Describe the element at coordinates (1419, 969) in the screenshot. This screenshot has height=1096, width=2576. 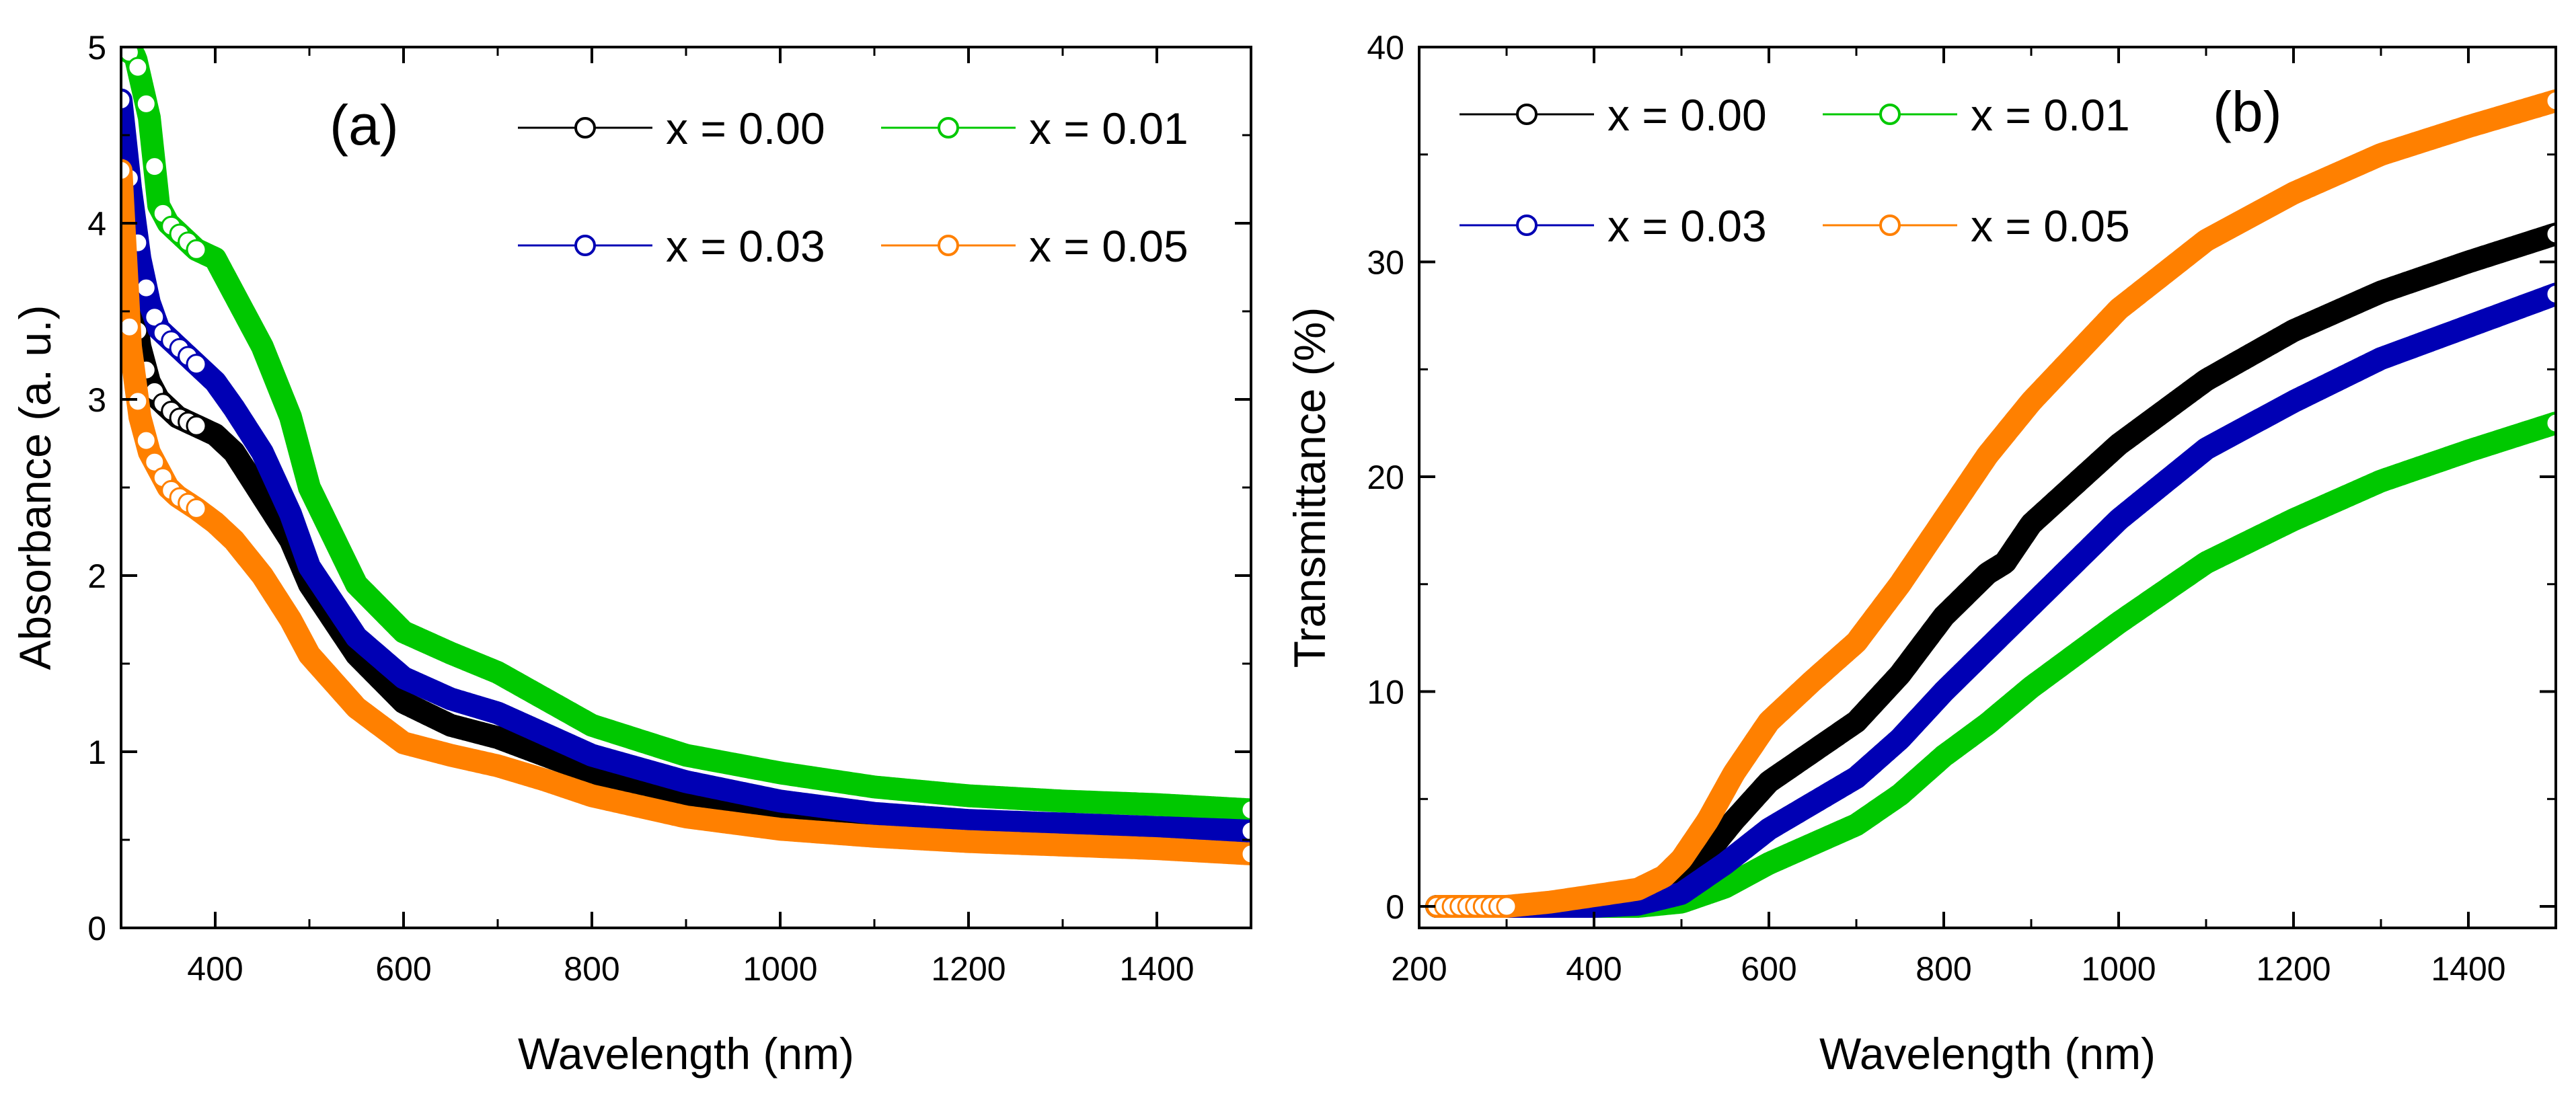
I see `x-tick-label: 200` at that location.